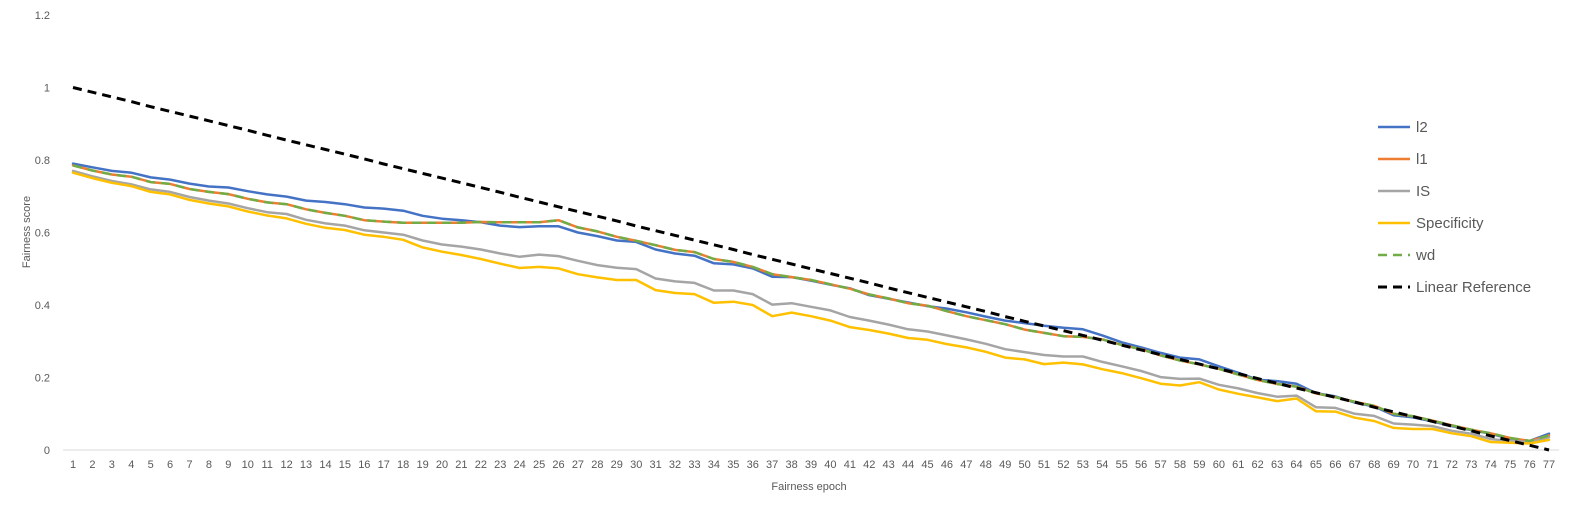 The height and width of the screenshot is (515, 1584). I want to click on x-tick-label: 23, so click(500, 465).